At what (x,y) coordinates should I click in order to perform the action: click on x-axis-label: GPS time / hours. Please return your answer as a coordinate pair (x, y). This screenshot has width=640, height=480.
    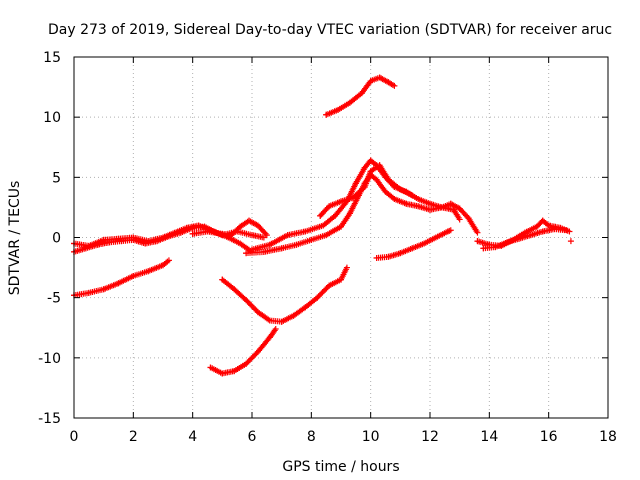
    Looking at the image, I should click on (340, 467).